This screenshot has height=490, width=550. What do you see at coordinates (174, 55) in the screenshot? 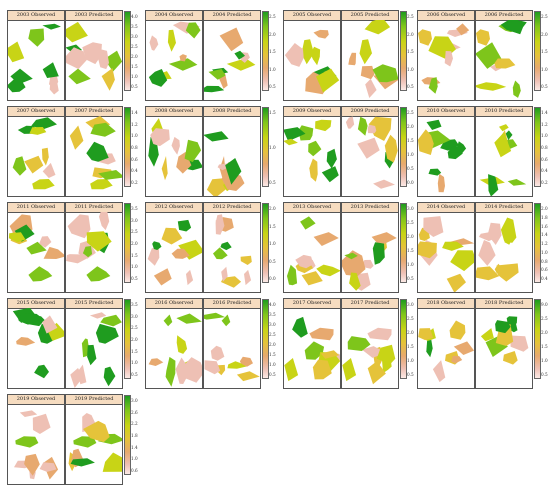
I see `observed-map: 2004 Observed` at bounding box center [174, 55].